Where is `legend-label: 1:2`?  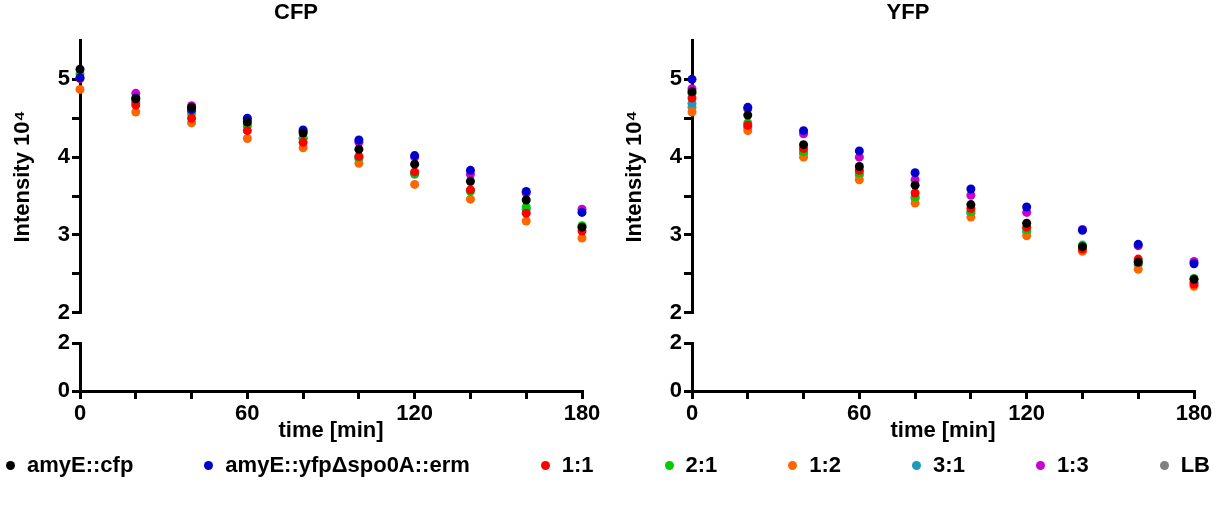
legend-label: 1:2 is located at coordinates (825, 465).